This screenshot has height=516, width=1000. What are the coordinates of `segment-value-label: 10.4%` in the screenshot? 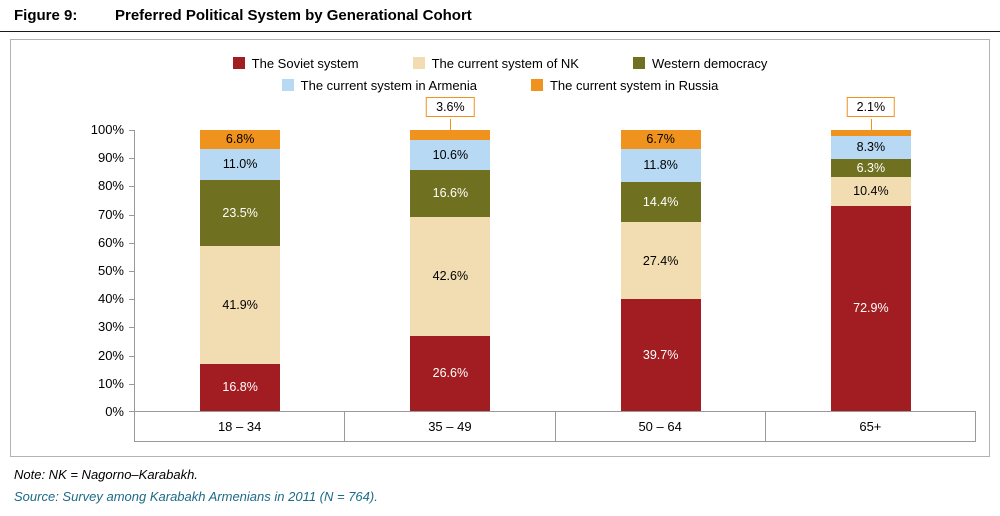 It's located at (871, 191).